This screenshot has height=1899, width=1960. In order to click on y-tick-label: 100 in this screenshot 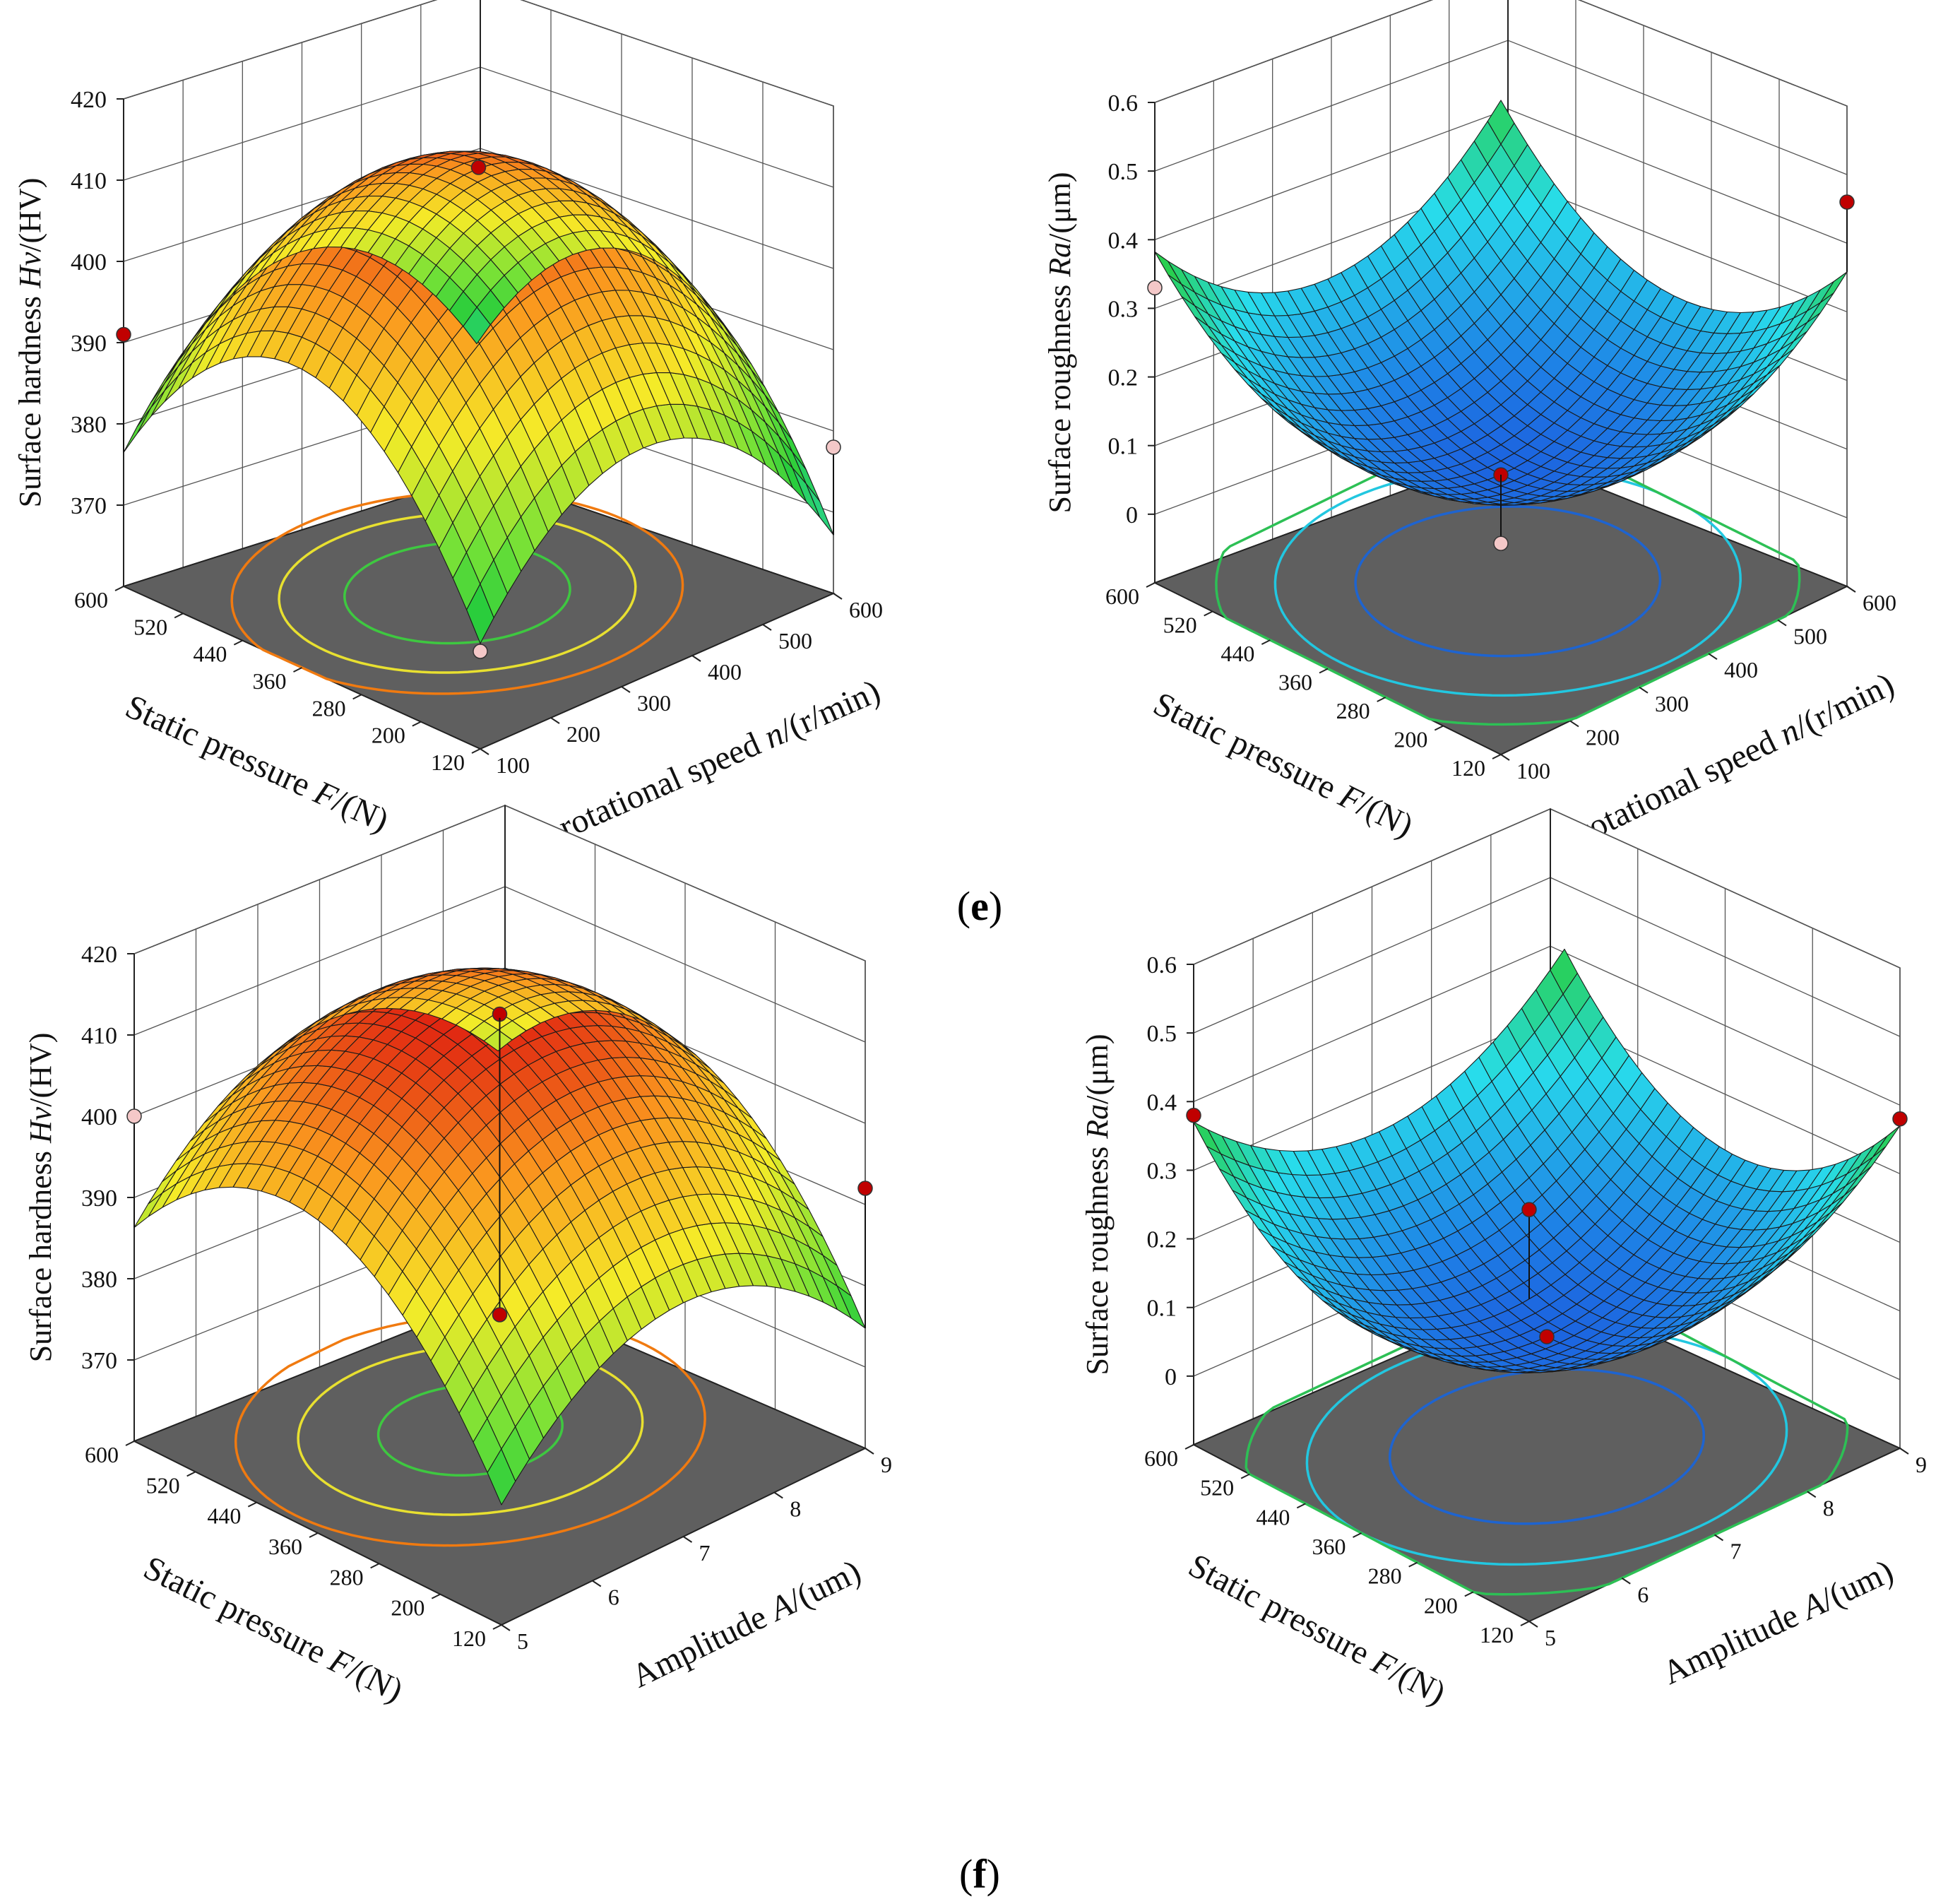, I will do `click(513, 765)`.